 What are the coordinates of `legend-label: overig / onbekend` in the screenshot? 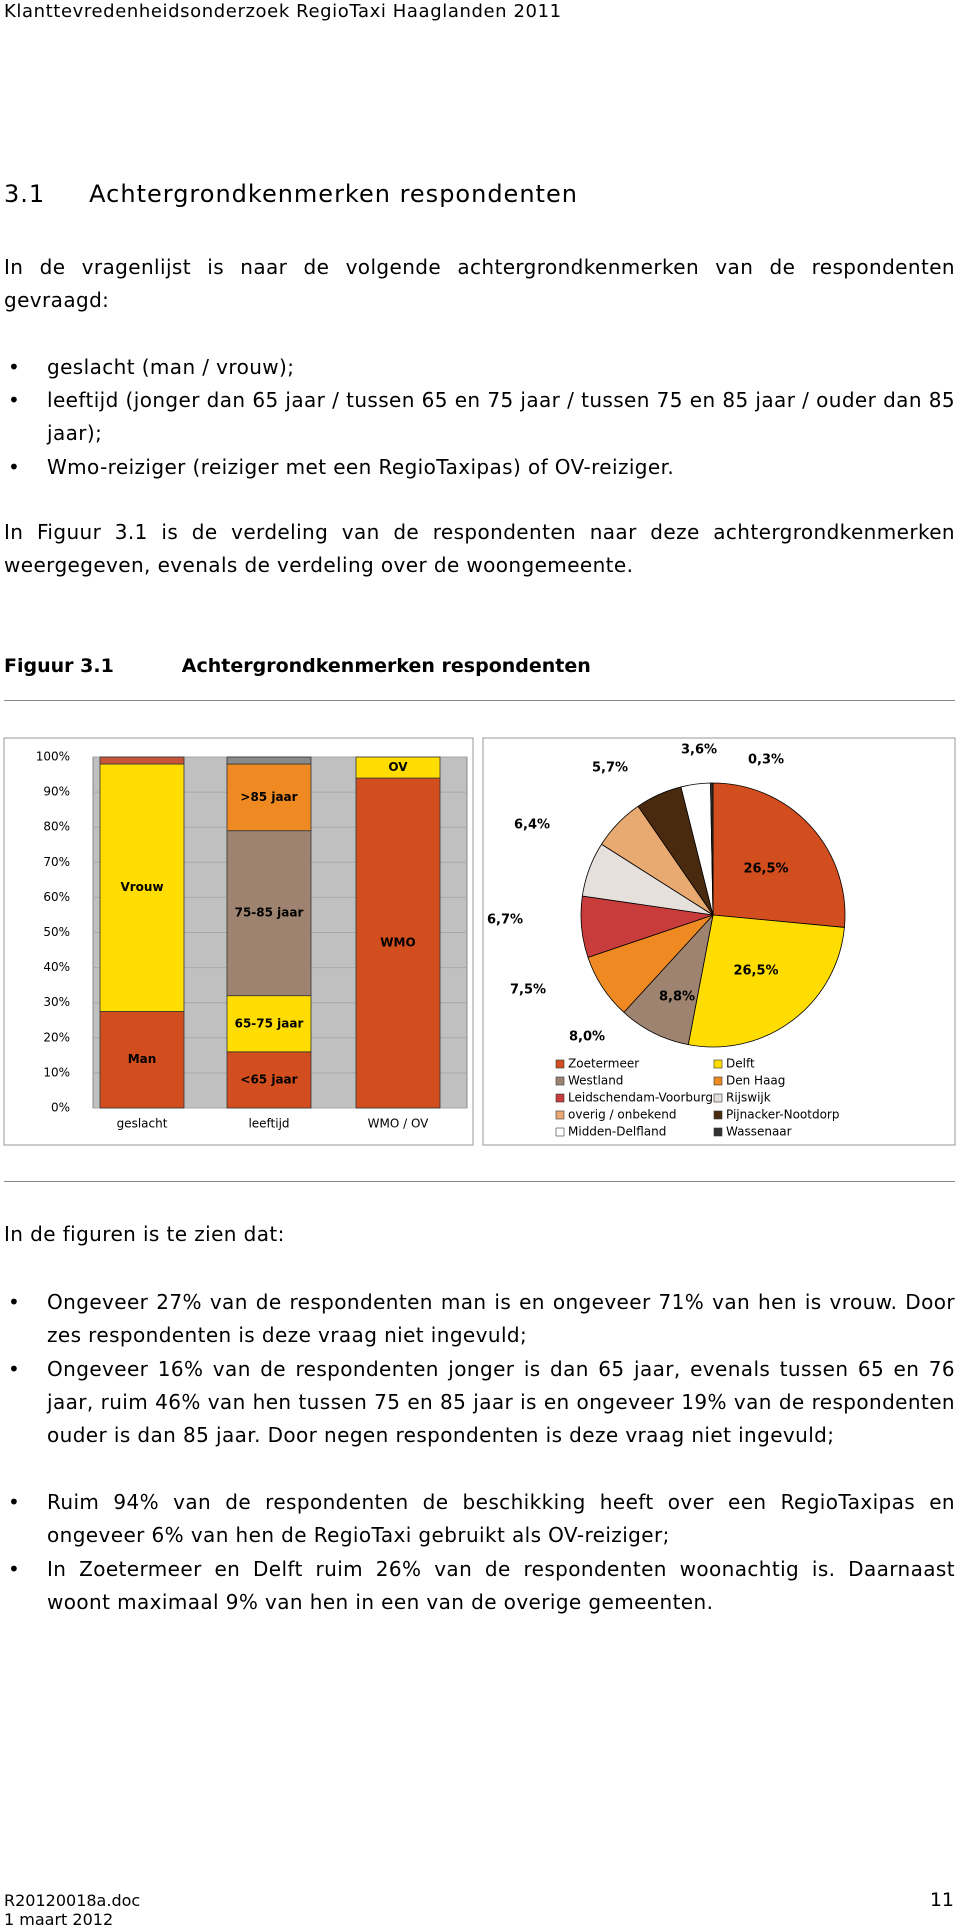 It's located at (622, 1115).